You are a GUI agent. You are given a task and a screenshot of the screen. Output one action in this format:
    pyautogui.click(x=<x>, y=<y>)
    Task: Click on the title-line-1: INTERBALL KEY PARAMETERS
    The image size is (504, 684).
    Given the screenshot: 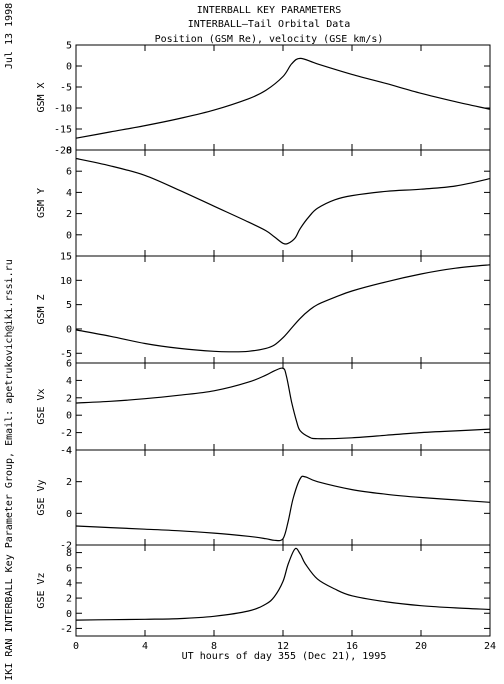 What is the action you would take?
    pyautogui.click(x=269, y=10)
    